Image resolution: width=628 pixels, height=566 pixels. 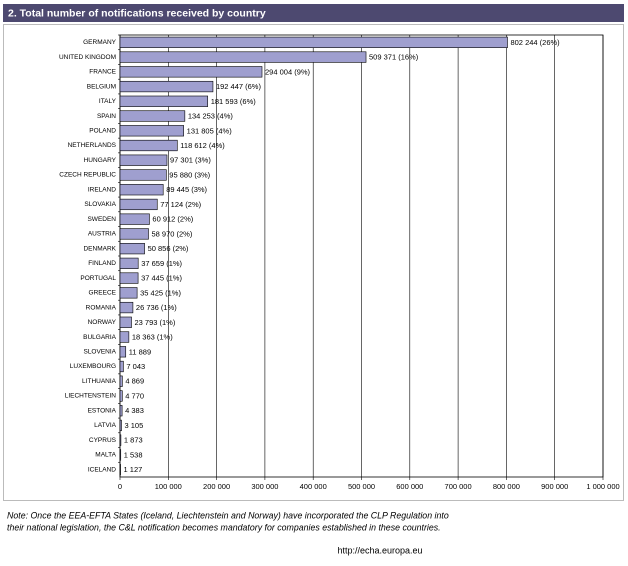 I want to click on value-label: 37 659 (1%), so click(x=161, y=263).